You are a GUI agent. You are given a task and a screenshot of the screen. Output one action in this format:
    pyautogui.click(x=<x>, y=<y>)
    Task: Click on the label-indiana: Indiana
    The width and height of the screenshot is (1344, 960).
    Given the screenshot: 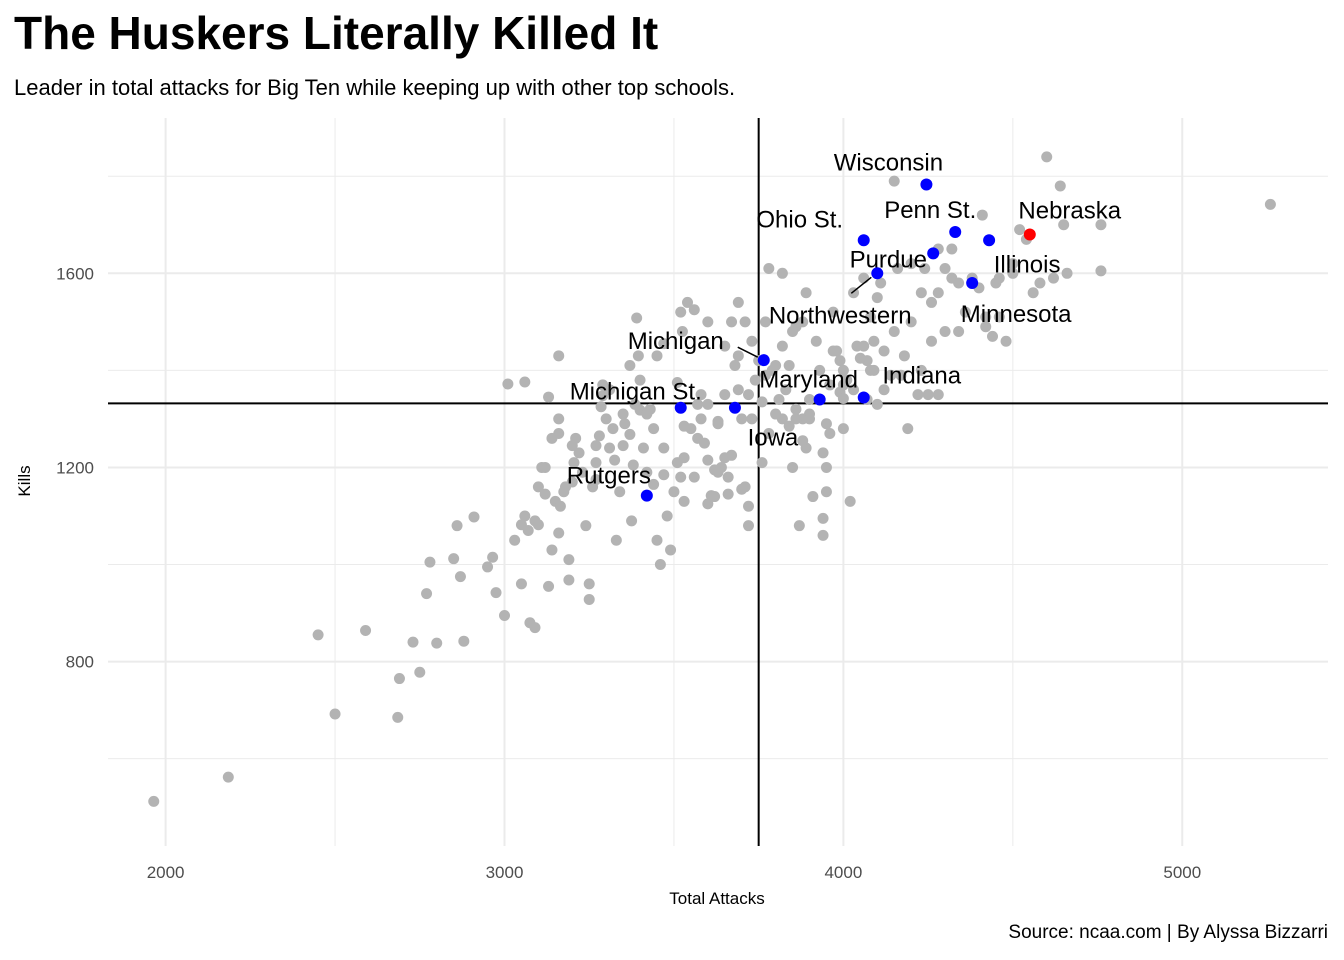 What is the action you would take?
    pyautogui.click(x=921, y=376)
    